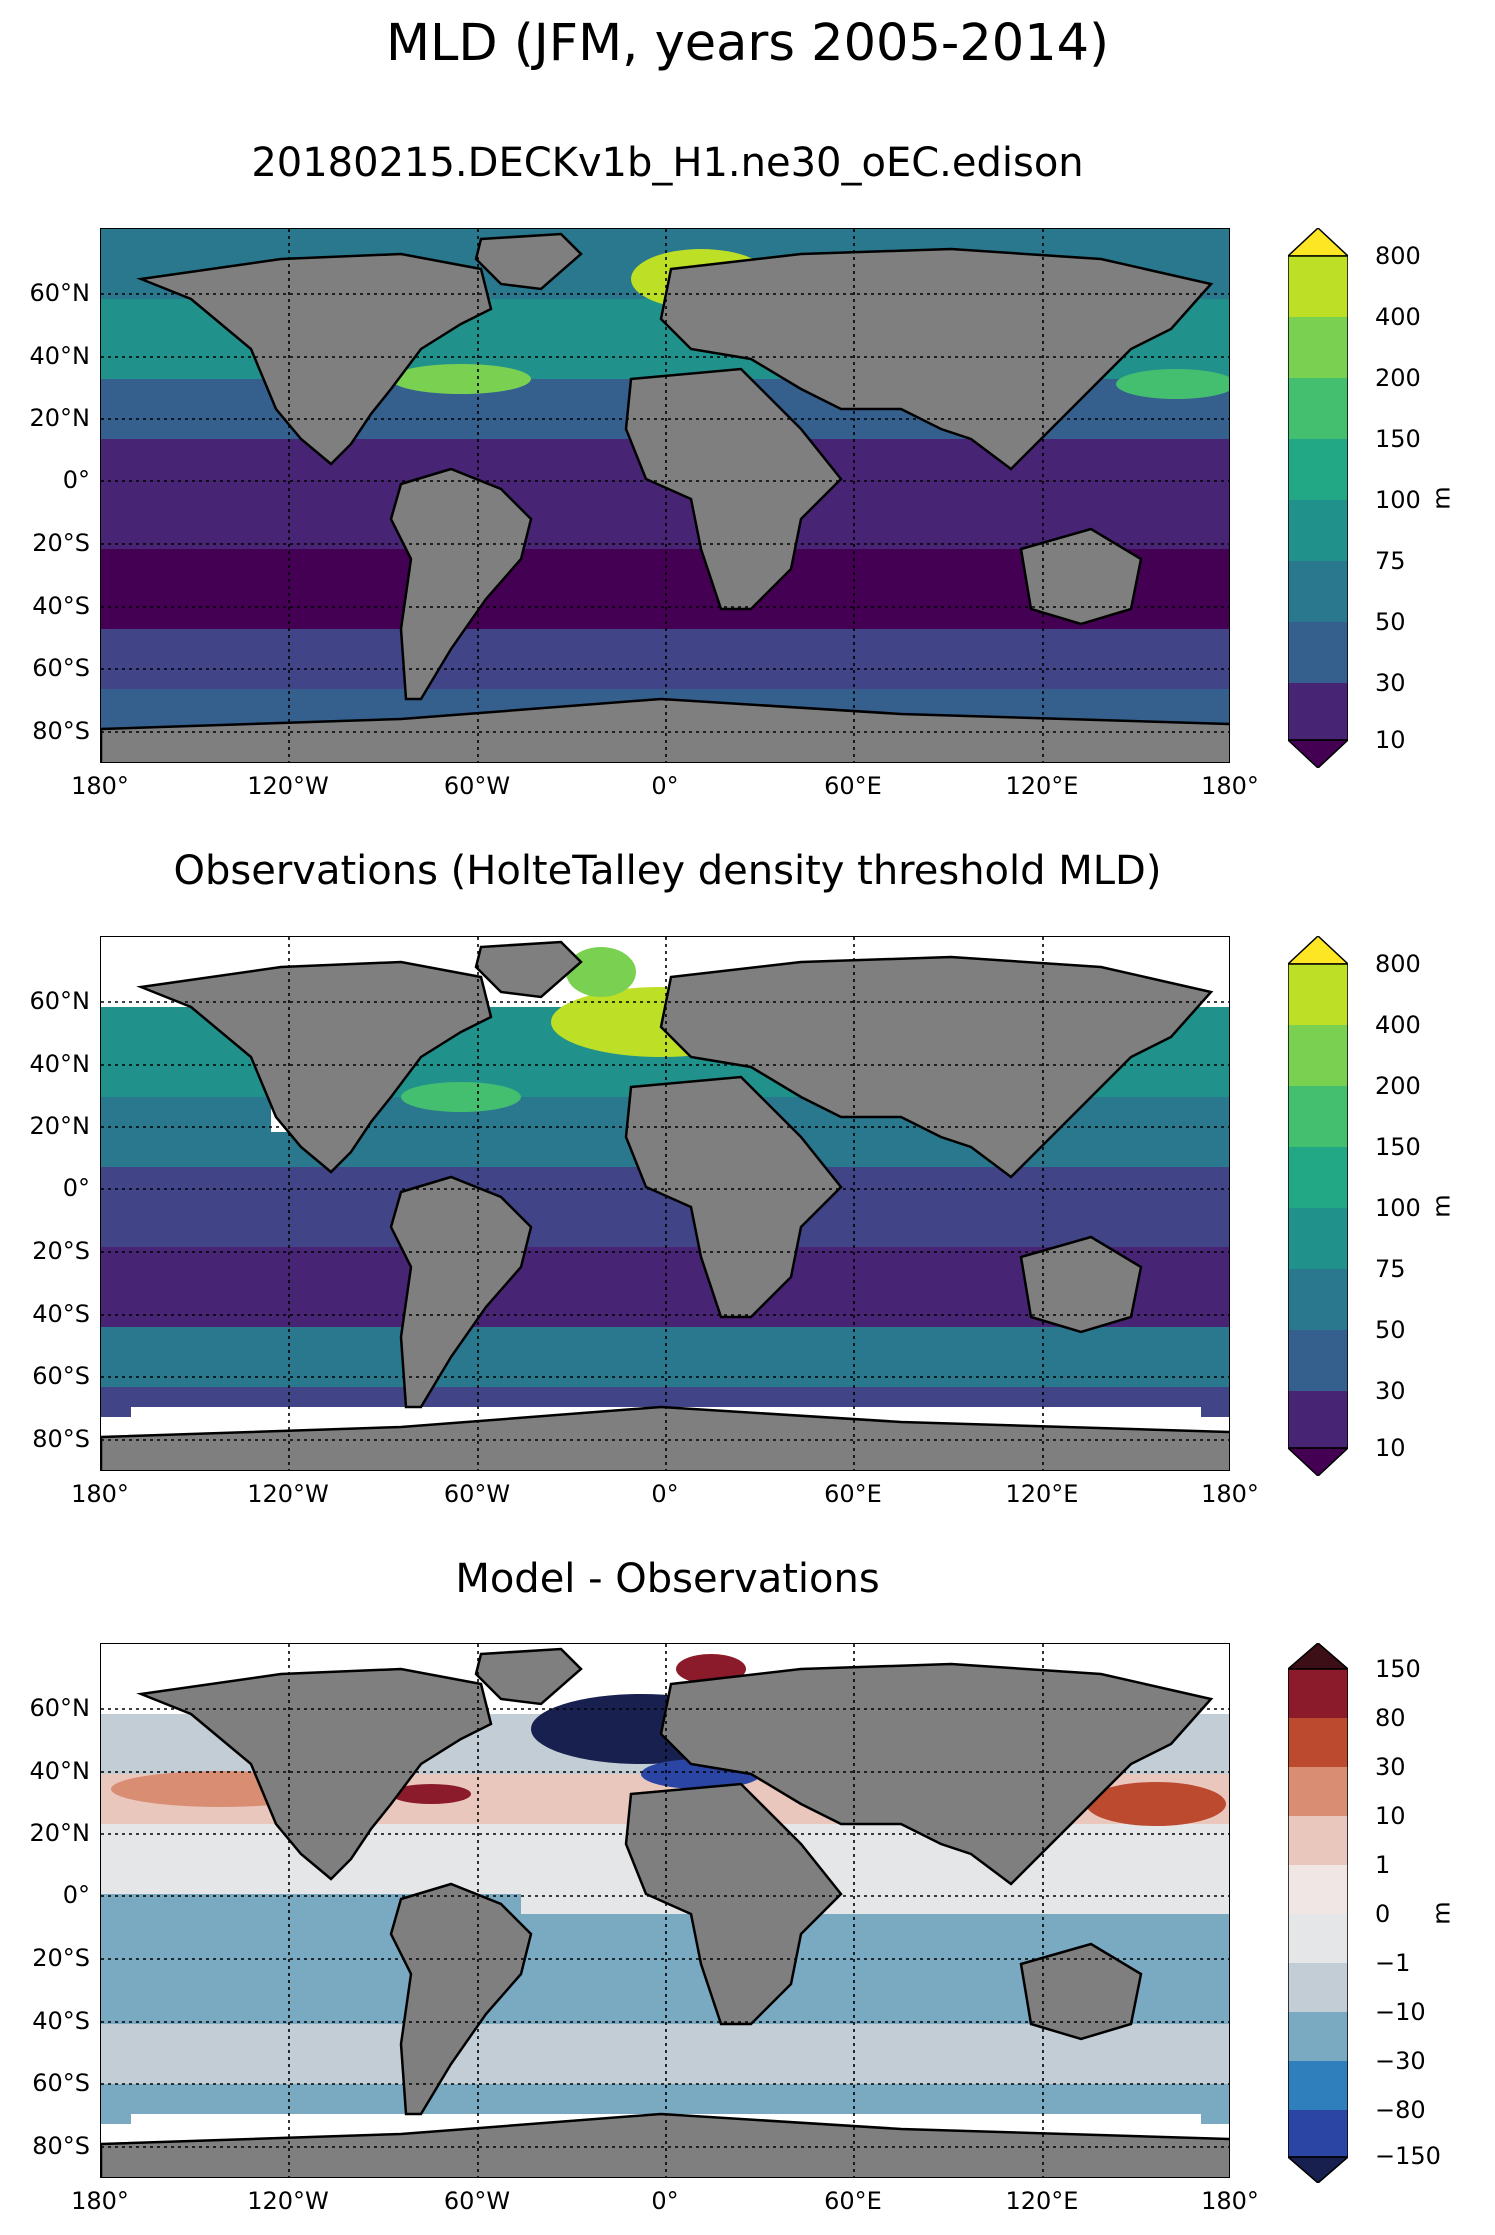  What do you see at coordinates (1390, 1718) in the screenshot?
I see `colorbar-tick: 80` at bounding box center [1390, 1718].